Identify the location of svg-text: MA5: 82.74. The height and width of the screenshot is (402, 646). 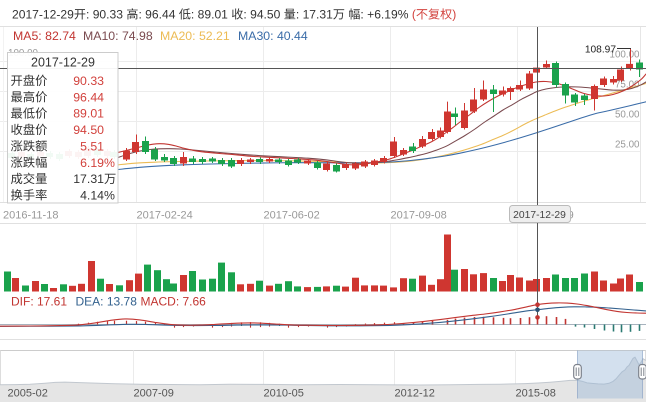
(44, 36).